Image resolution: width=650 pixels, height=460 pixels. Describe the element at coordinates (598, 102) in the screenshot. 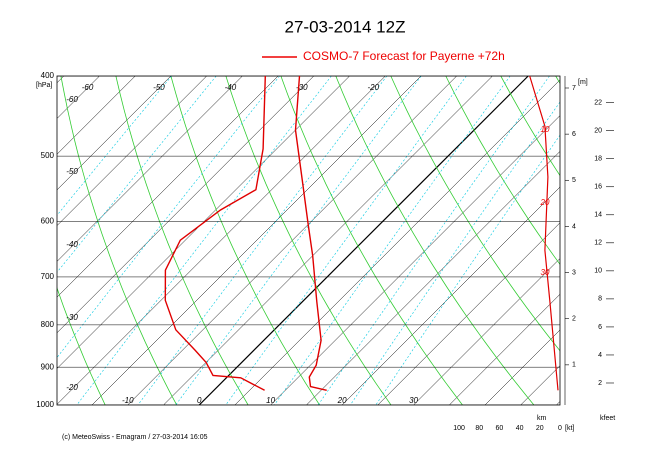

I see `kfeet-tick-label: 22` at that location.